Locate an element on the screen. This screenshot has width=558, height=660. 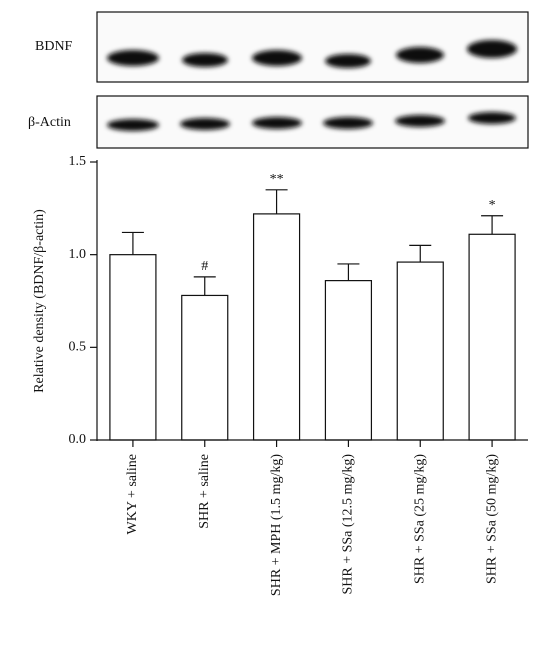
x-tick-label: SHR + SSa (12.5 mg/kg) is located at coordinates (348, 524).